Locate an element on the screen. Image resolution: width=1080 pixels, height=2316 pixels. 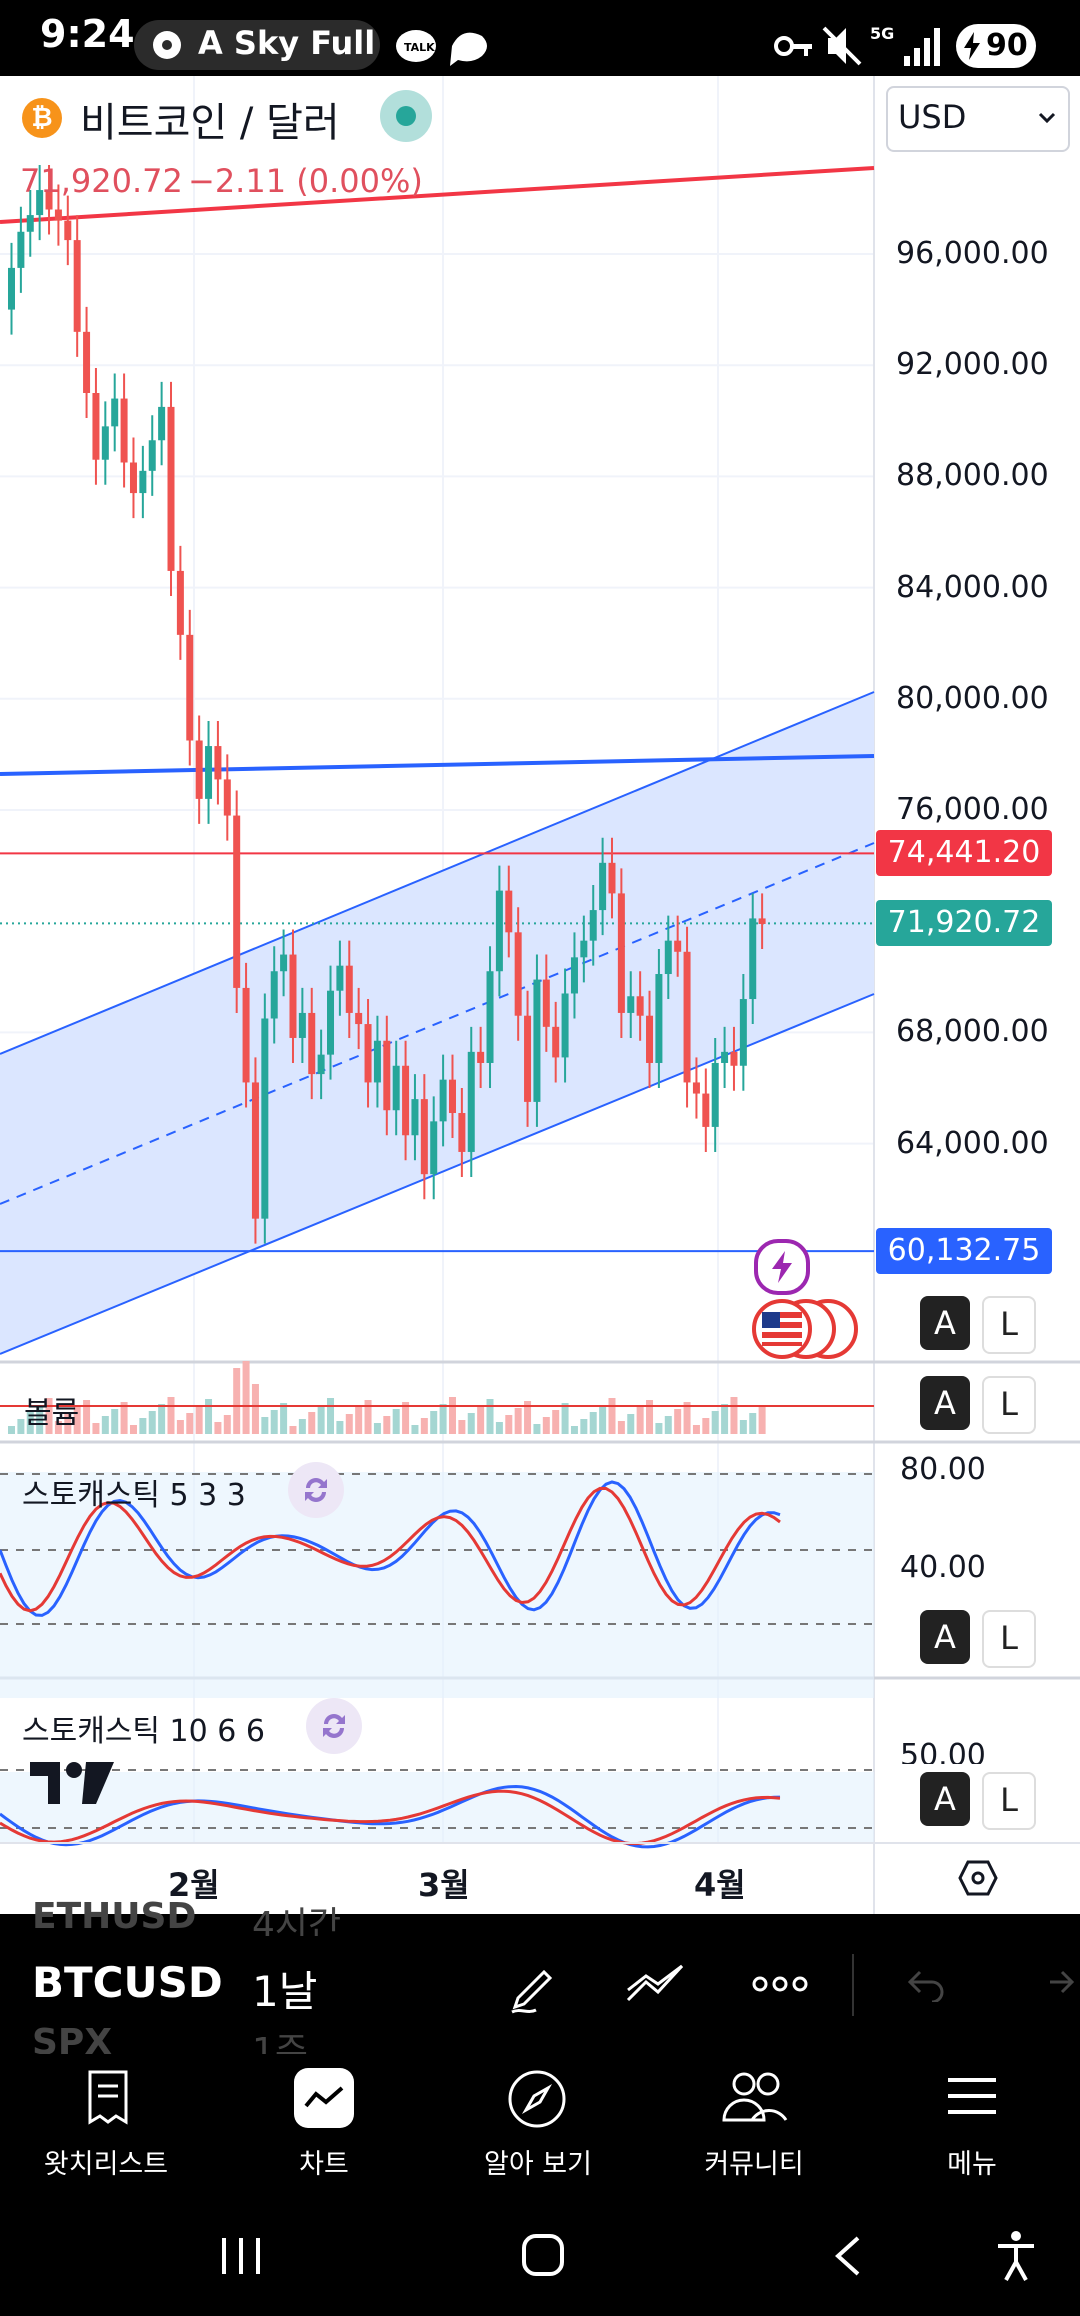
tab-chart: 차트 is located at coordinates (324, 2120).